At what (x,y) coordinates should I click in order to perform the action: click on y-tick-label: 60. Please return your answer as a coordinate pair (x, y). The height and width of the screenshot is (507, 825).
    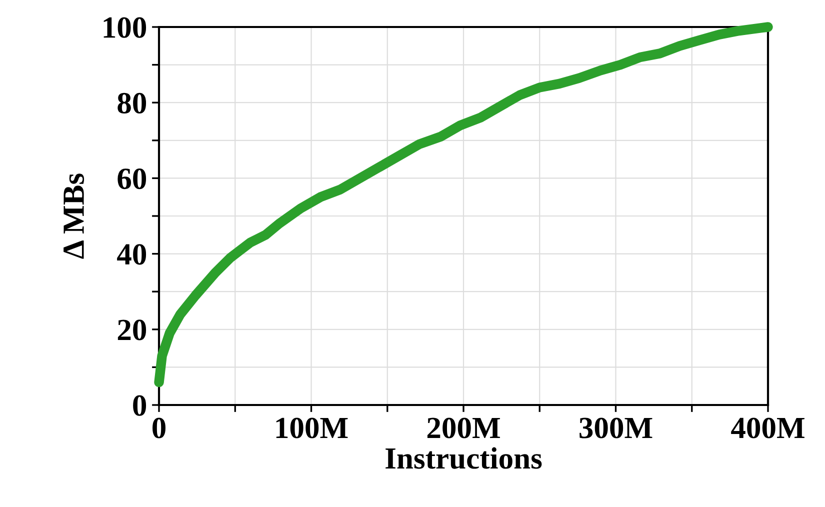
    Looking at the image, I should click on (132, 179).